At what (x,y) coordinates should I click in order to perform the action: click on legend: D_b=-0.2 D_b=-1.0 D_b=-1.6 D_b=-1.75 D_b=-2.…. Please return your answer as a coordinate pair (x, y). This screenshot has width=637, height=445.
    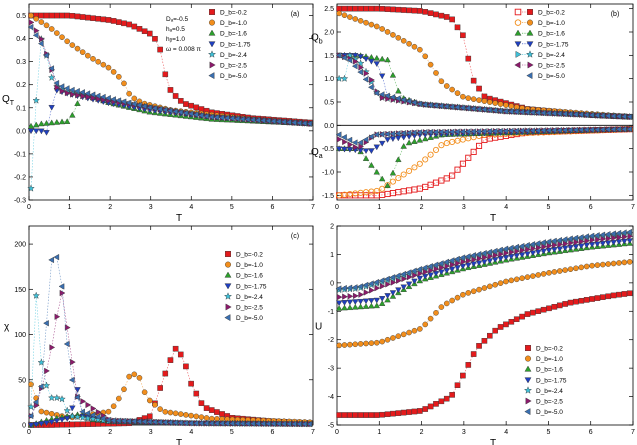
    Looking at the image, I should click on (229, 44).